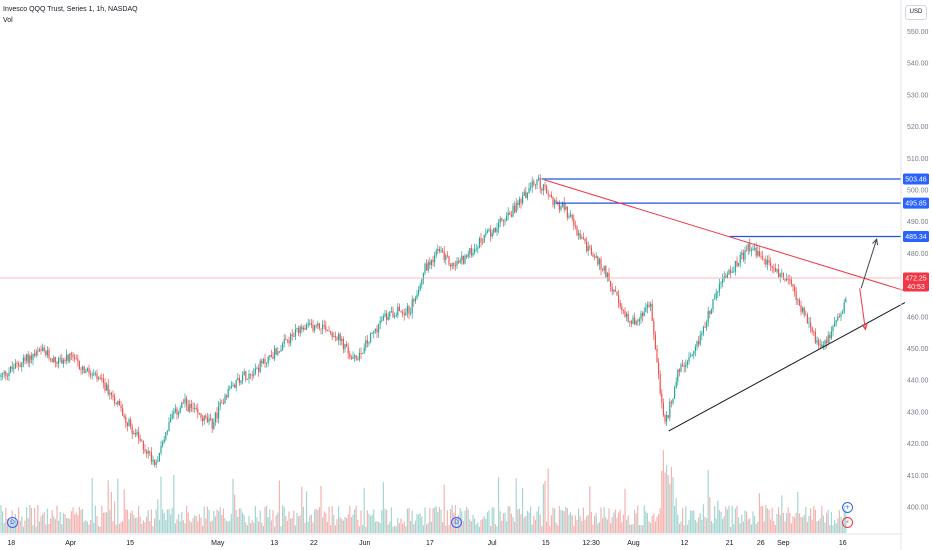  I want to click on y-tick-label: 480.00, so click(918, 254).